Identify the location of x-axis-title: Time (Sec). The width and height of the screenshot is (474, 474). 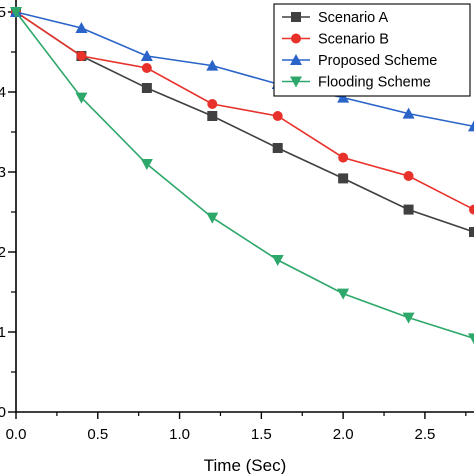
(245, 465).